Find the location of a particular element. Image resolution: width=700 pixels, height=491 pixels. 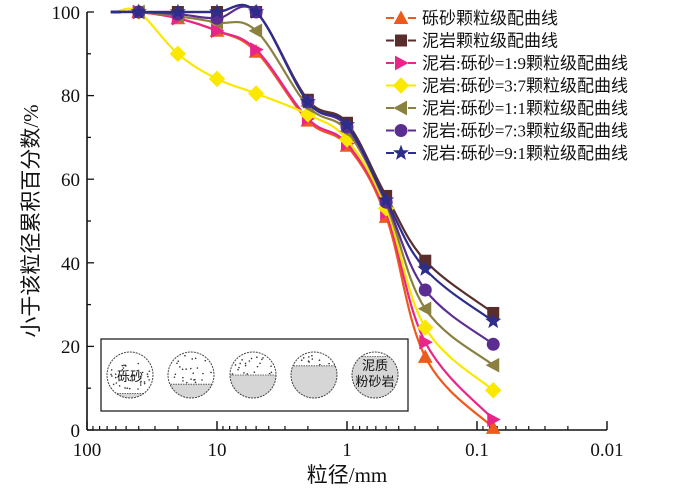

x-tick-label-0.1: 0.1 is located at coordinates (477, 450).